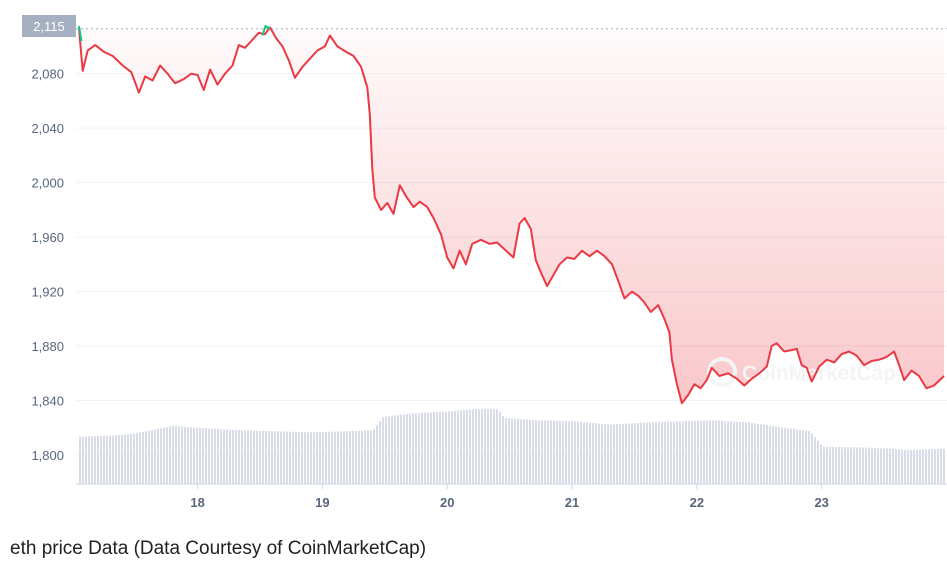 The height and width of the screenshot is (574, 947). Describe the element at coordinates (47, 346) in the screenshot. I see `y-tick-label: 1,880` at that location.